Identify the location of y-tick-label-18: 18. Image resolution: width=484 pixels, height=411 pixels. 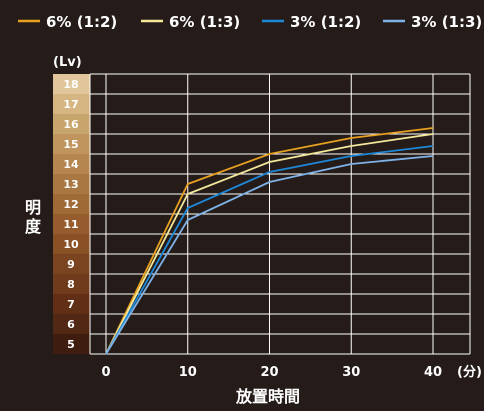
(70, 84).